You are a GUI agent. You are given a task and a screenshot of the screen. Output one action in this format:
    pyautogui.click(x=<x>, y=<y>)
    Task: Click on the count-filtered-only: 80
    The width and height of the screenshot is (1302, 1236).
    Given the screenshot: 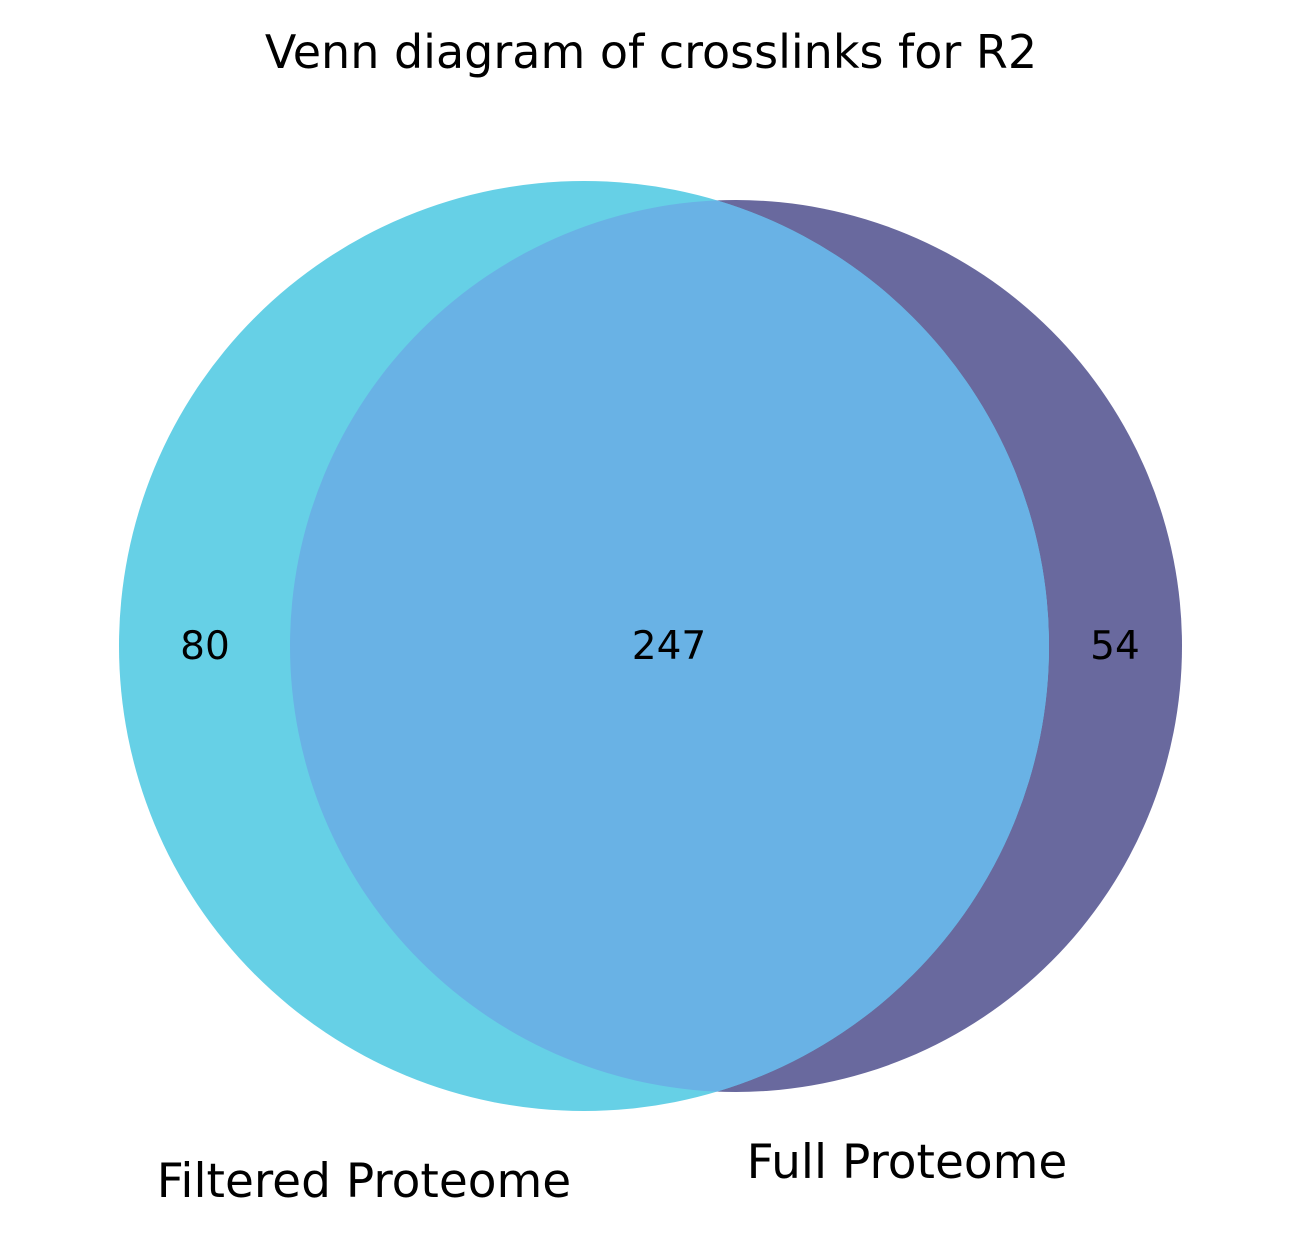 What is the action you would take?
    pyautogui.click(x=205, y=646)
    